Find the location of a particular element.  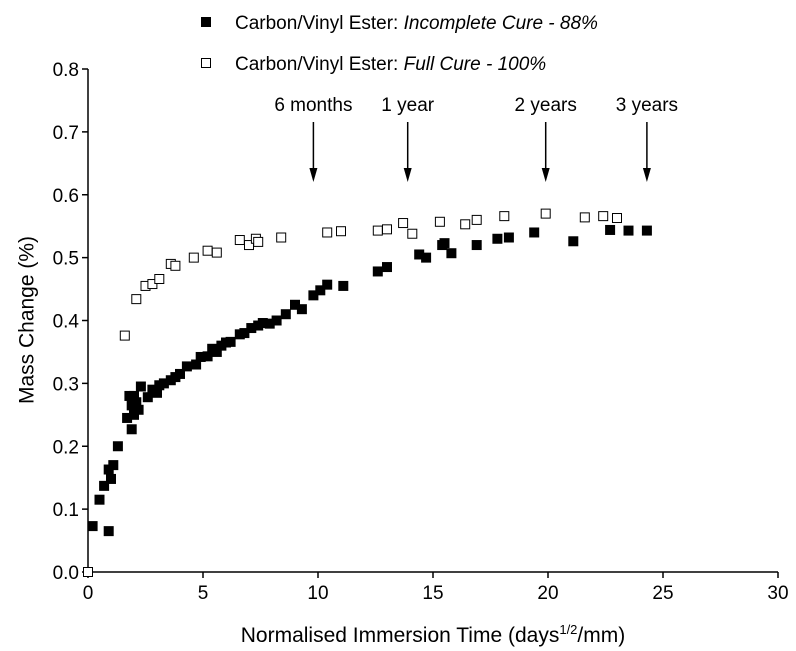

x-axis-label: Normalised Immersion Time (days1/2/mm) is located at coordinates (433, 634).